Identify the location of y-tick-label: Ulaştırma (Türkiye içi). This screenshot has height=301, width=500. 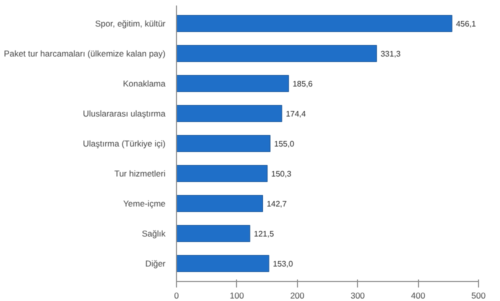
(124, 143).